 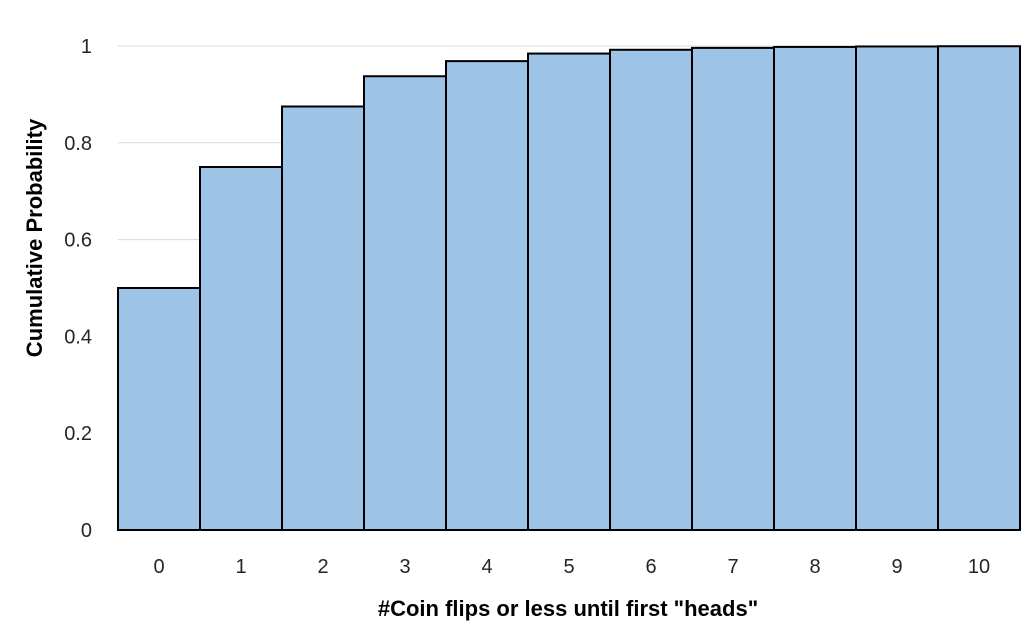 What do you see at coordinates (78, 241) in the screenshot?
I see `y-tick-label: 0.6` at bounding box center [78, 241].